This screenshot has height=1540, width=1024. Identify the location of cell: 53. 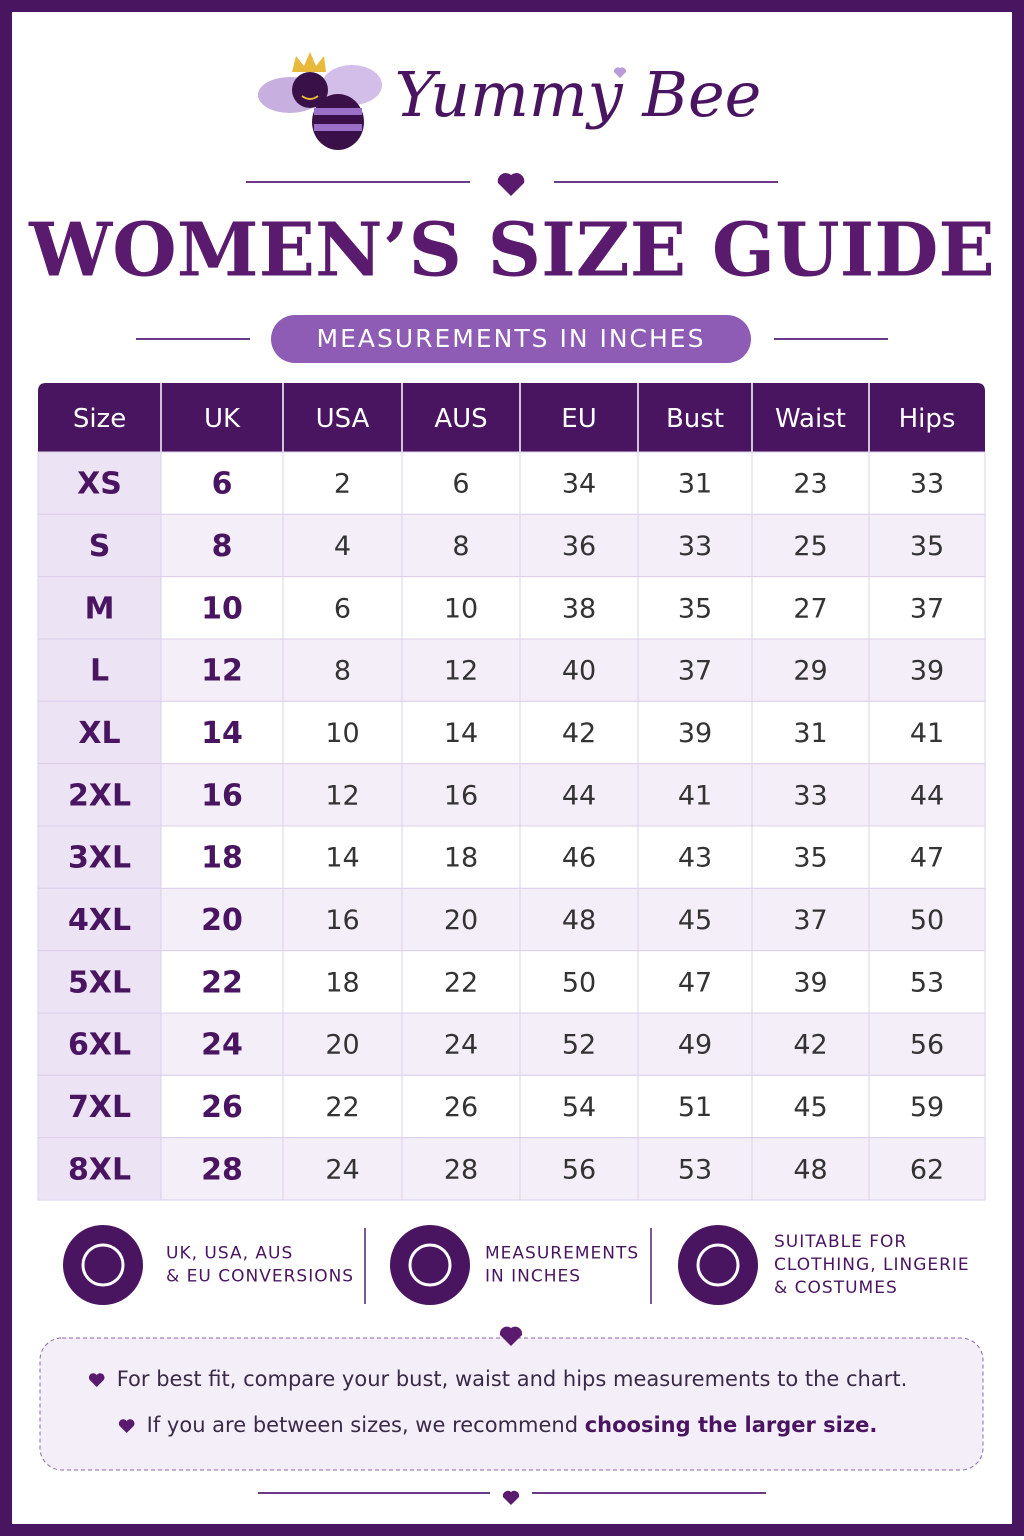
(927, 982).